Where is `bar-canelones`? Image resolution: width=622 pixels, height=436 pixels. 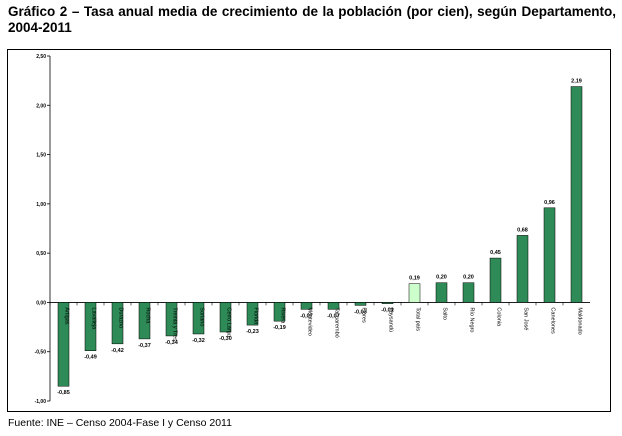 bar-canelones is located at coordinates (549, 255).